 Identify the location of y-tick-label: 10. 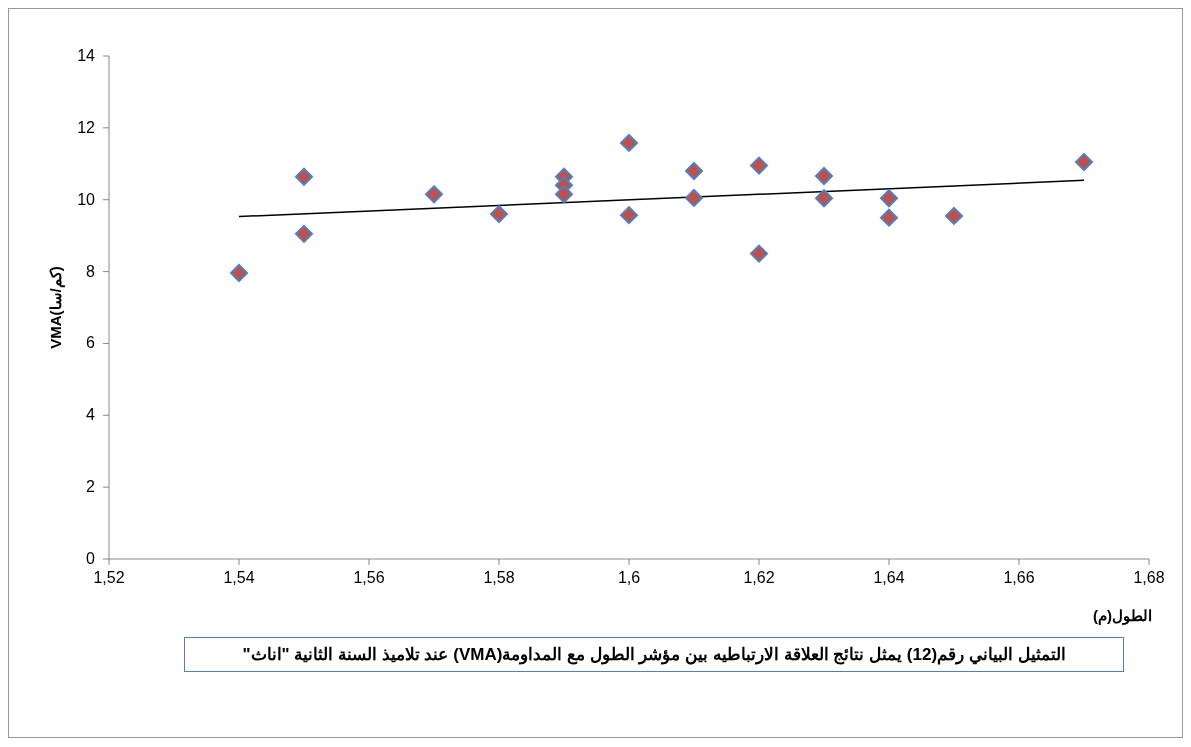
(86, 199).